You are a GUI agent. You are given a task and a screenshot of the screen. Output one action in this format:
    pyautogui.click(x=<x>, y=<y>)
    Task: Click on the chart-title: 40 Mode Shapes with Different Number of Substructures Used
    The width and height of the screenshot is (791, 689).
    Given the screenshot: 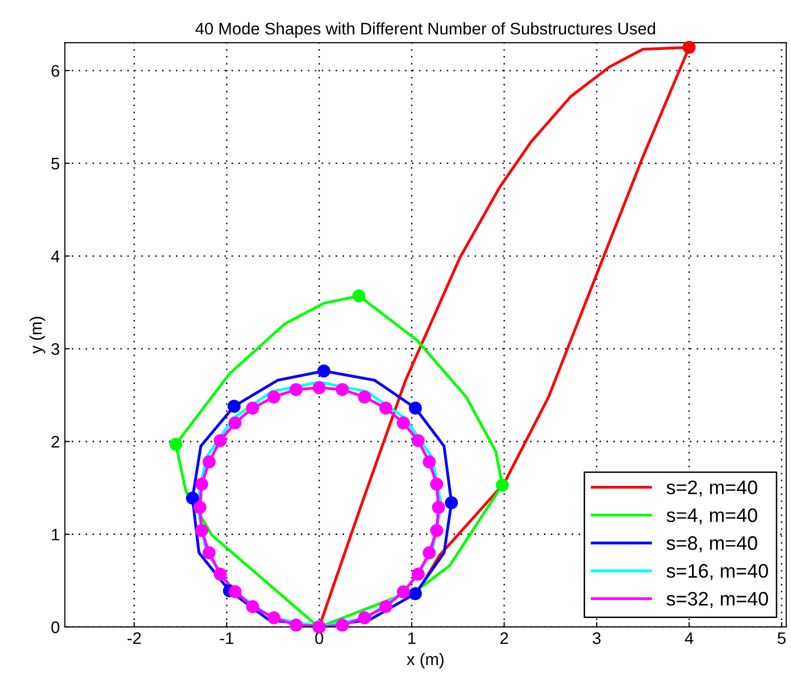 What is the action you would take?
    pyautogui.click(x=425, y=30)
    